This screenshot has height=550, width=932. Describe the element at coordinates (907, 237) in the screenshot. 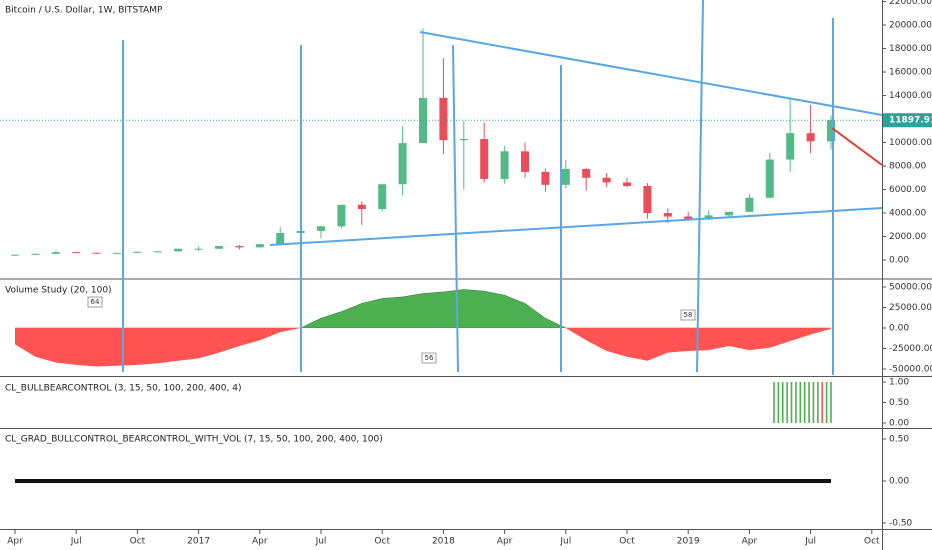

I see `y-tick-label: 2000.00` at that location.